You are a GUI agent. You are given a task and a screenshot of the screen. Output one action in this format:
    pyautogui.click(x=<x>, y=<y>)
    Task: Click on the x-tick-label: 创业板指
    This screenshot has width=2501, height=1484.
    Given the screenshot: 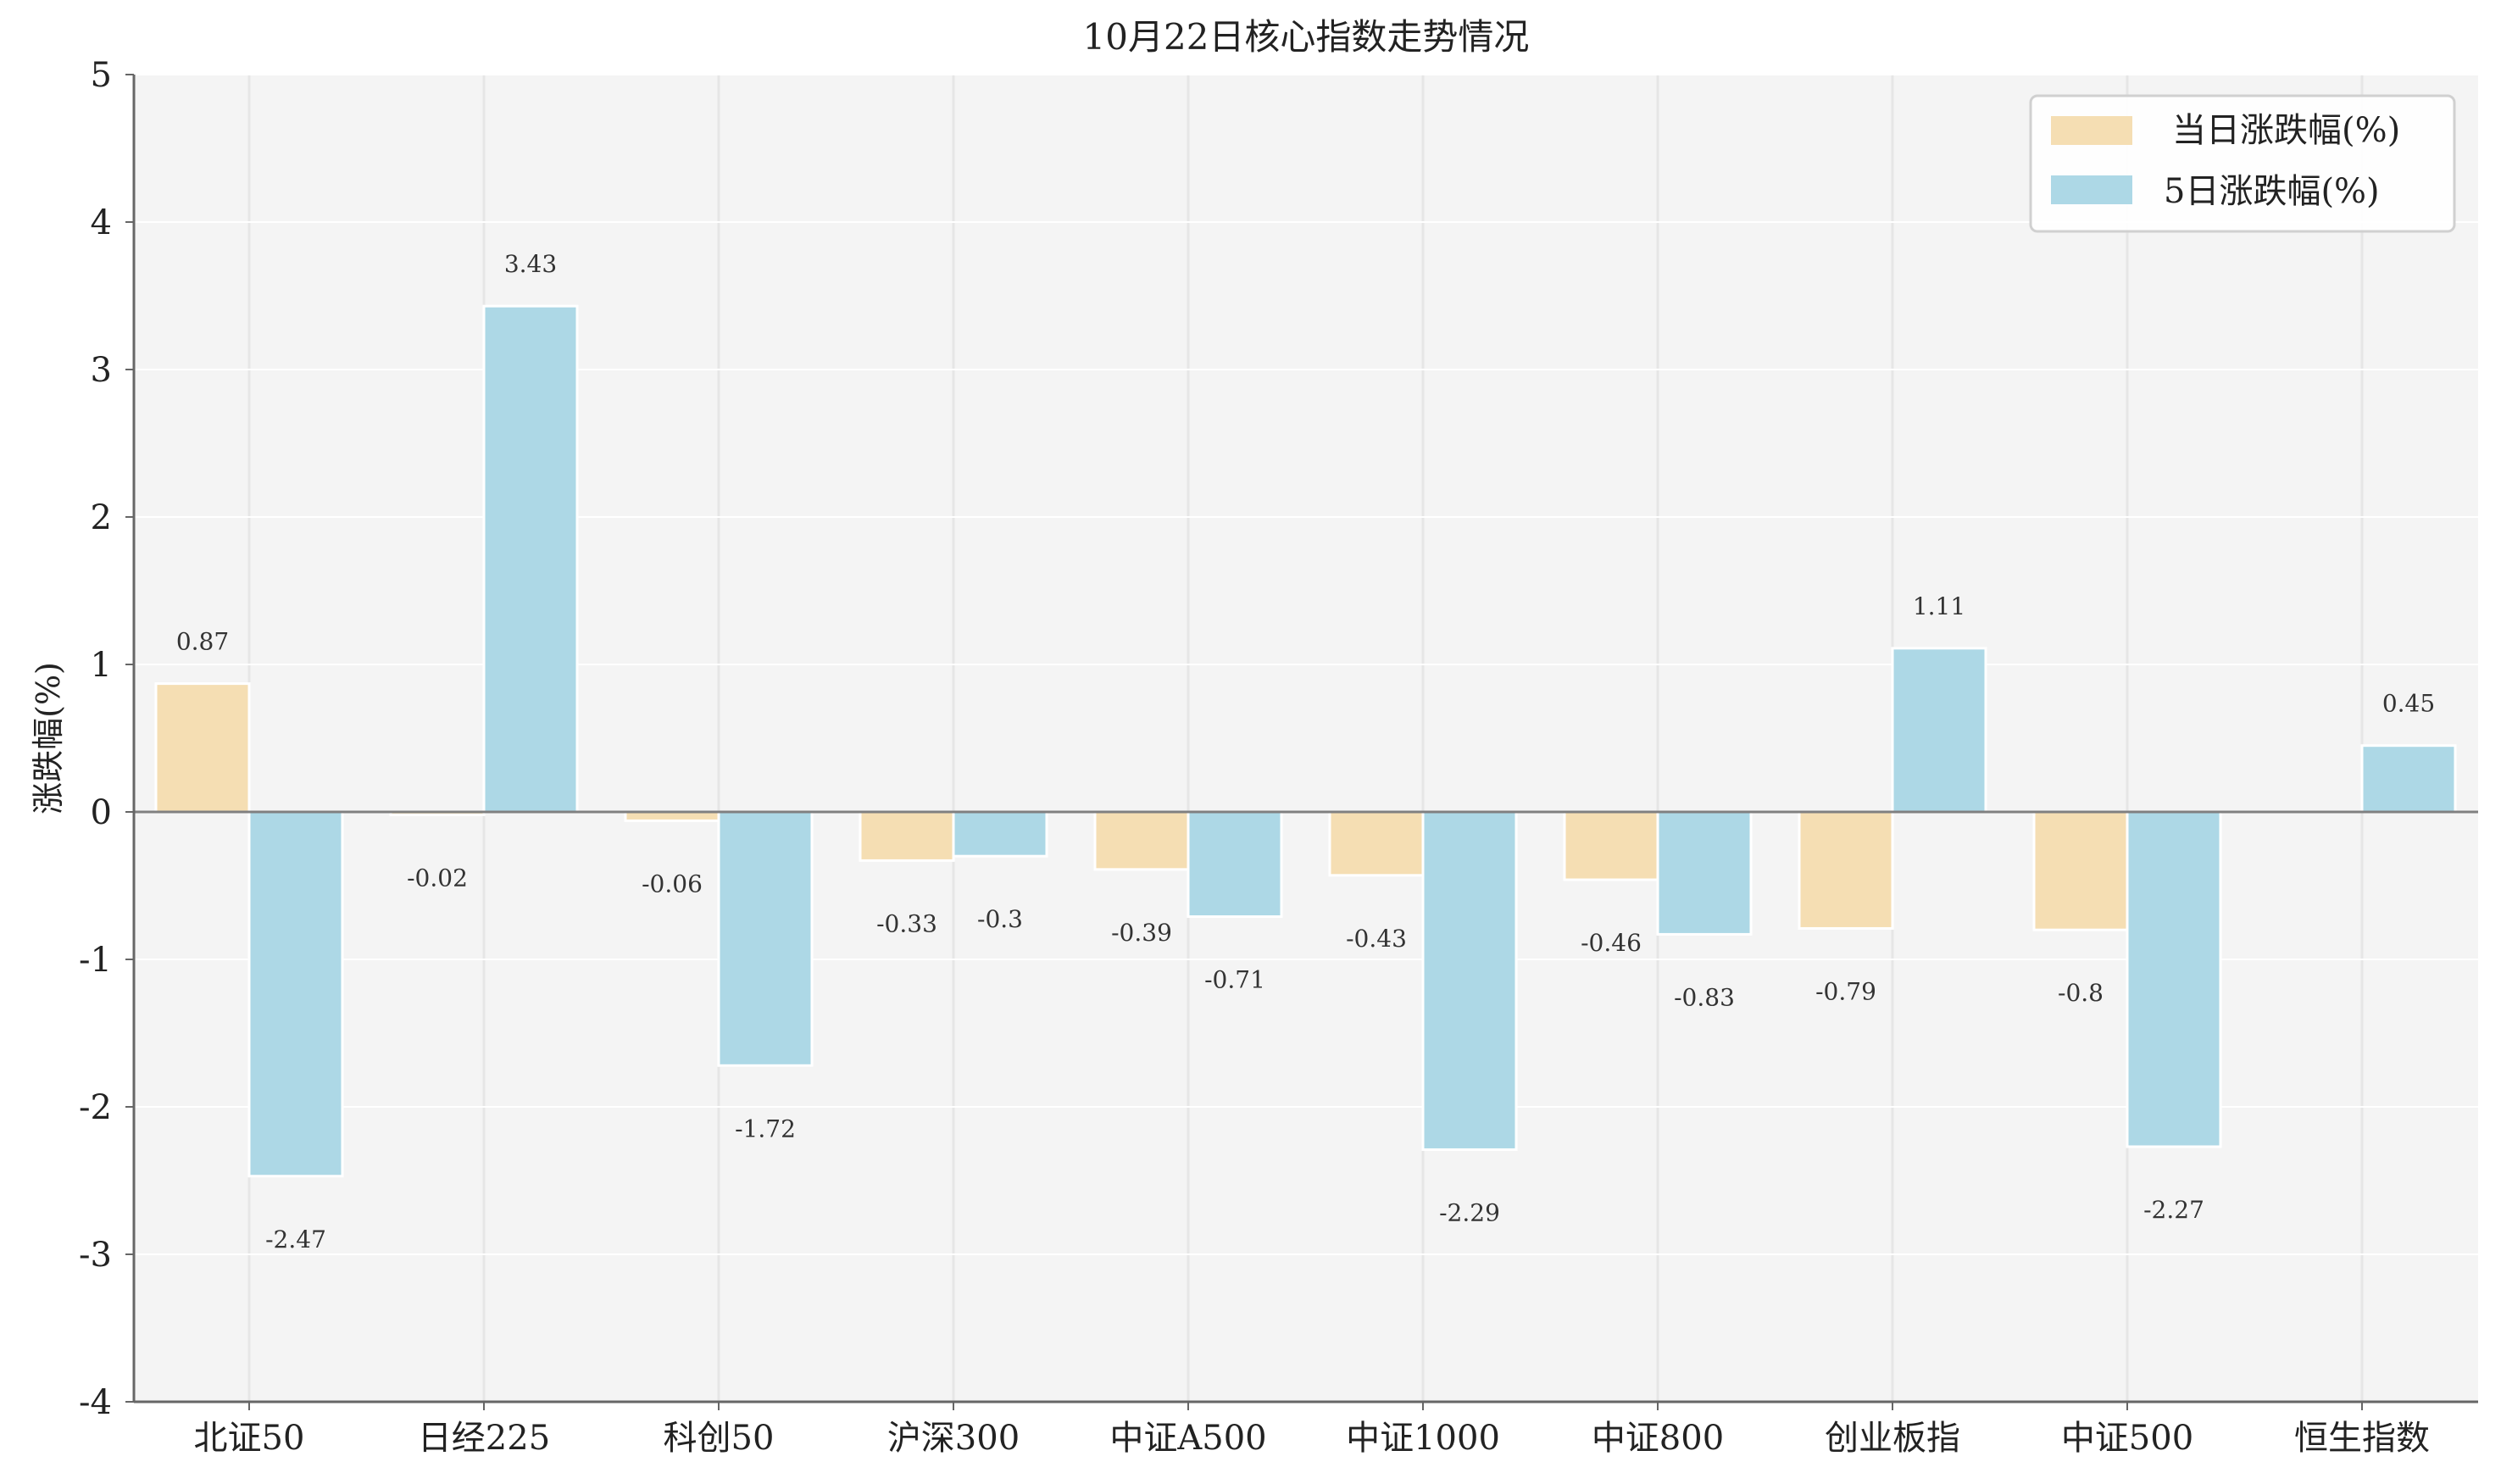 What is the action you would take?
    pyautogui.click(x=1892, y=1439)
    